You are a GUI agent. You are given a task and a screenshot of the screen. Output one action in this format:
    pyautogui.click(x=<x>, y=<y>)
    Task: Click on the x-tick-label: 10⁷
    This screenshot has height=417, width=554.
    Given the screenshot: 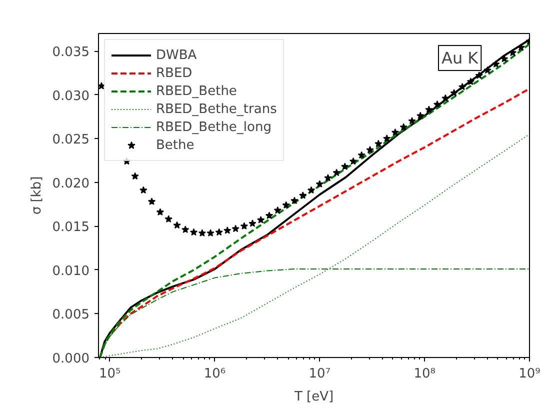 What is the action you would take?
    pyautogui.click(x=319, y=374)
    